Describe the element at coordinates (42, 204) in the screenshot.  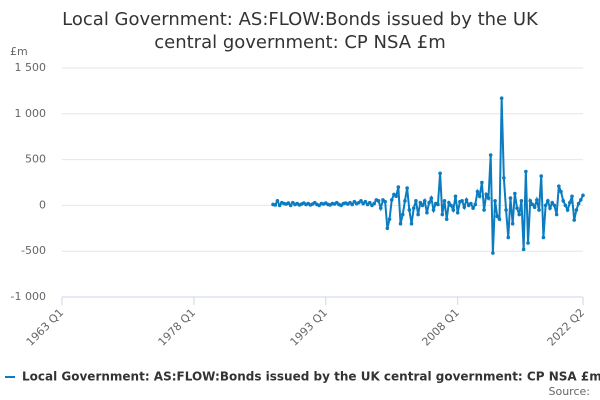
I see `y-tick-label: 0` at that location.